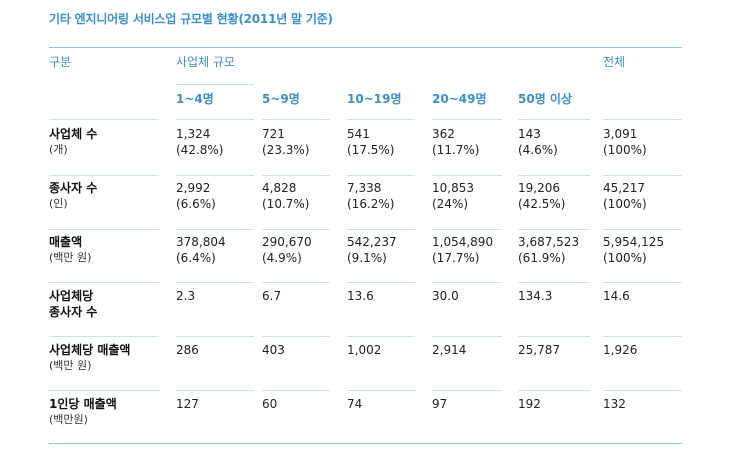 The width and height of the screenshot is (730, 454). Describe the element at coordinates (365, 443) in the screenshot. I see `bottom-divider` at that location.